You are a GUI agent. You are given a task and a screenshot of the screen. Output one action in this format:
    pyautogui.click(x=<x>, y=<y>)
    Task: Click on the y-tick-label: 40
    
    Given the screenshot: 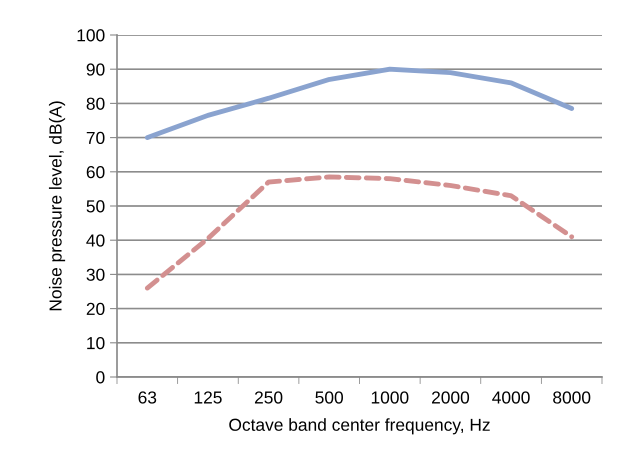 What is the action you would take?
    pyautogui.click(x=95, y=240)
    